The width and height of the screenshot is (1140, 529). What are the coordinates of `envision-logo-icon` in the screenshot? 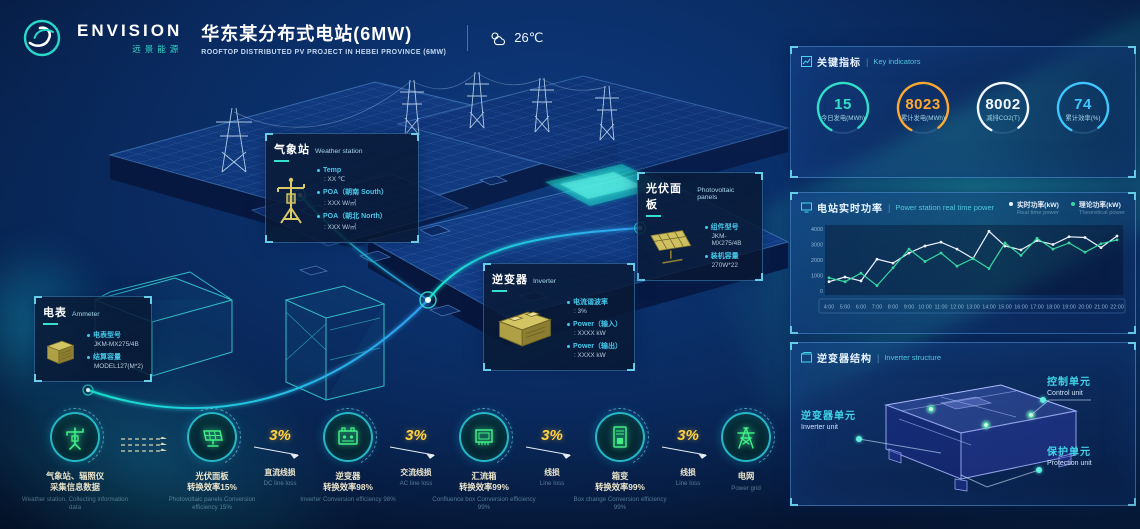 It's located at (42, 38).